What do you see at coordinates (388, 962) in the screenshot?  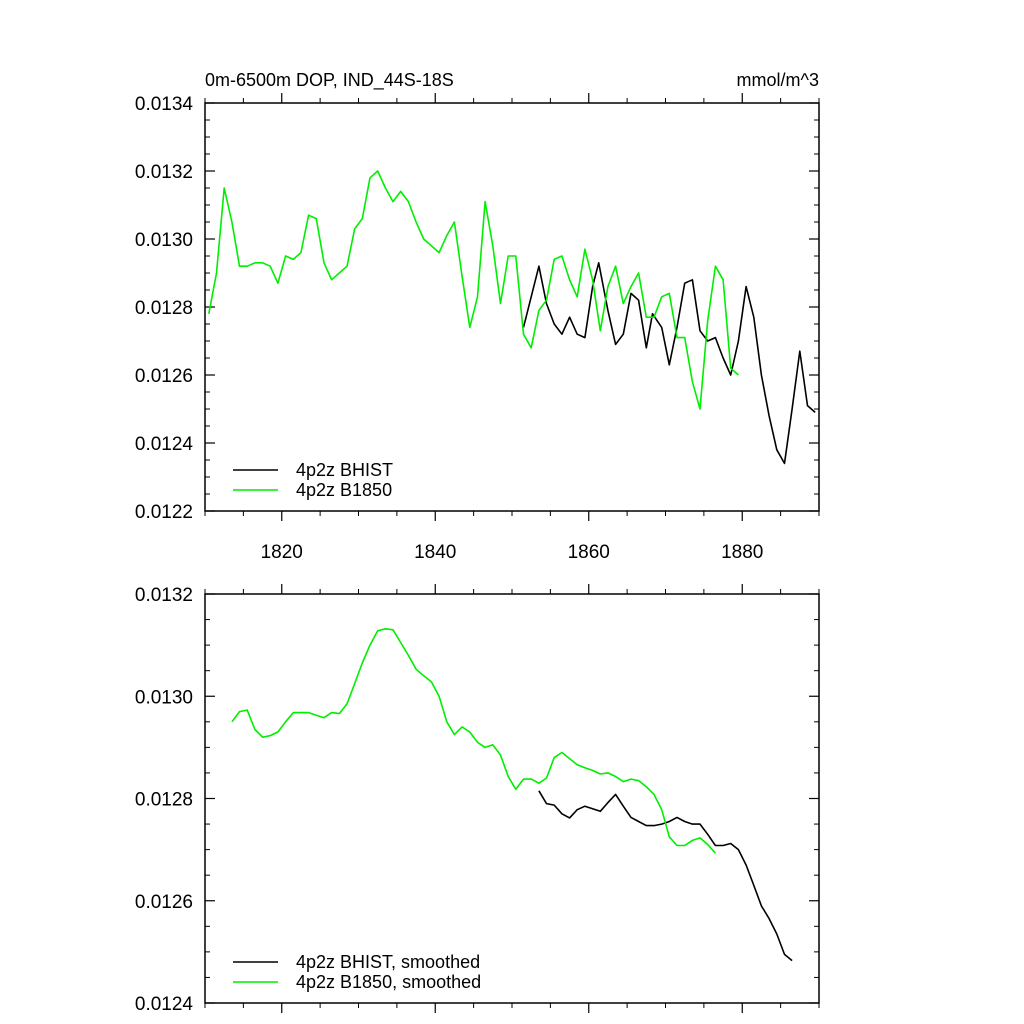 I see `legend-label-bhist-smoothed: 4p2z BHIST, smoothed` at bounding box center [388, 962].